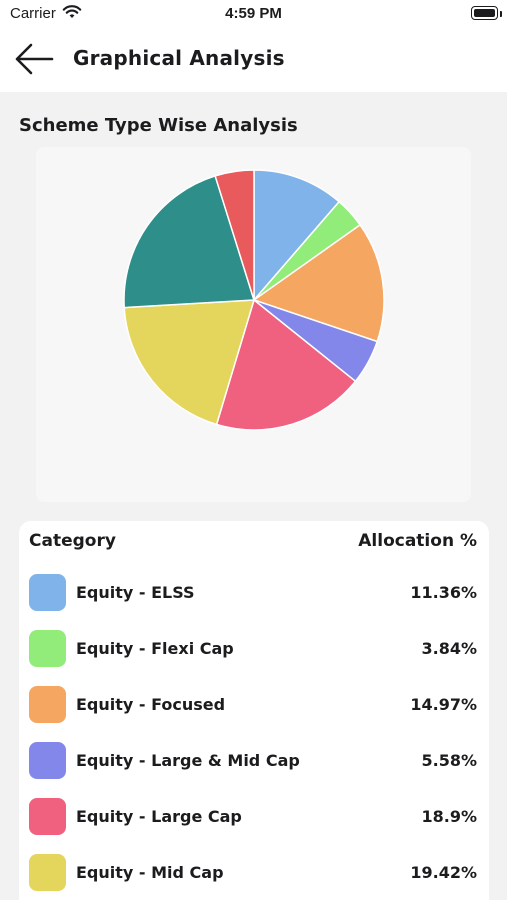  What do you see at coordinates (443, 704) in the screenshot?
I see `allocation-value: 14.97%` at bounding box center [443, 704].